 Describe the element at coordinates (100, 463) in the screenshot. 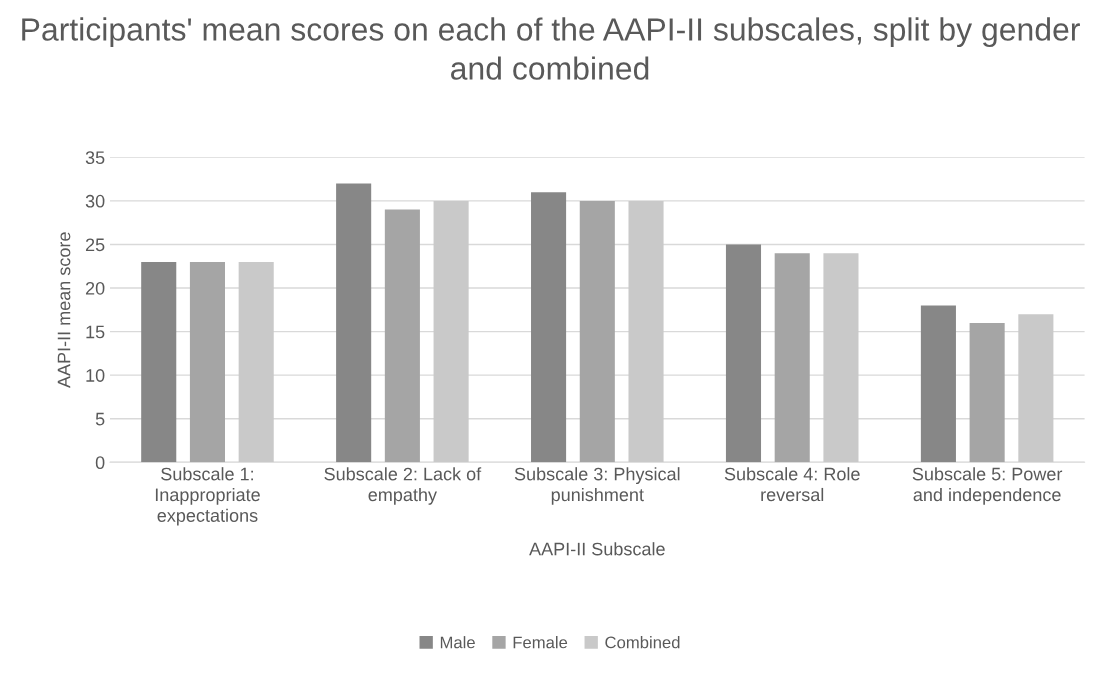

I see `y-tick-label: 0` at that location.